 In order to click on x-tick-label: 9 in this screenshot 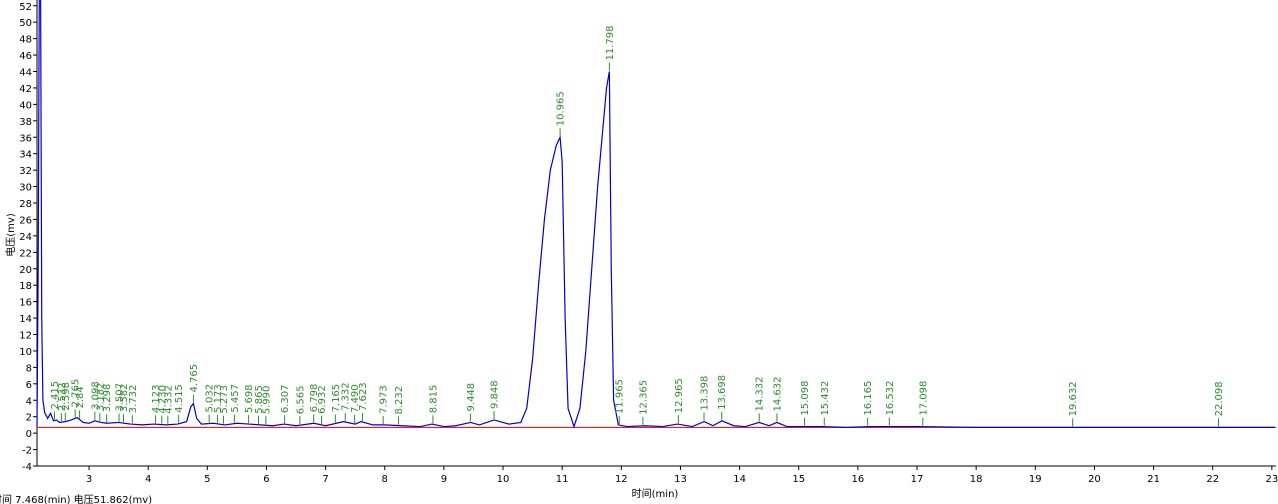, I will do `click(444, 479)`.